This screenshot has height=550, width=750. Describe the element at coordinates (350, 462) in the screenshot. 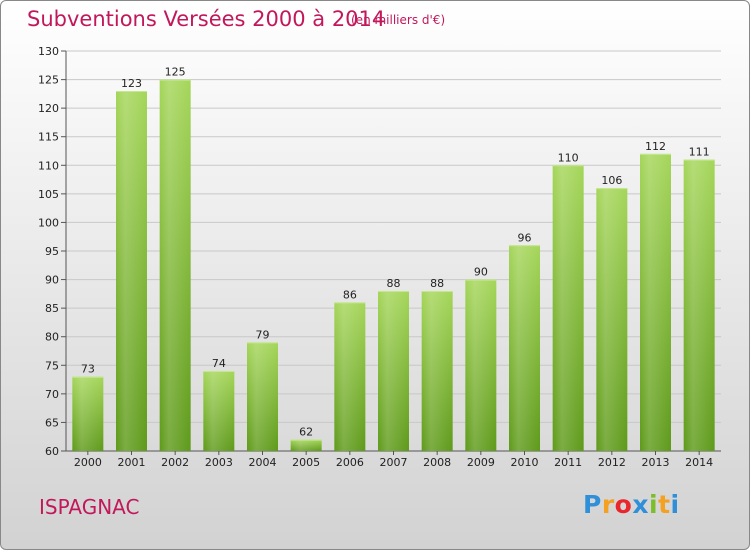

I see `x-tick-label: 2006` at that location.